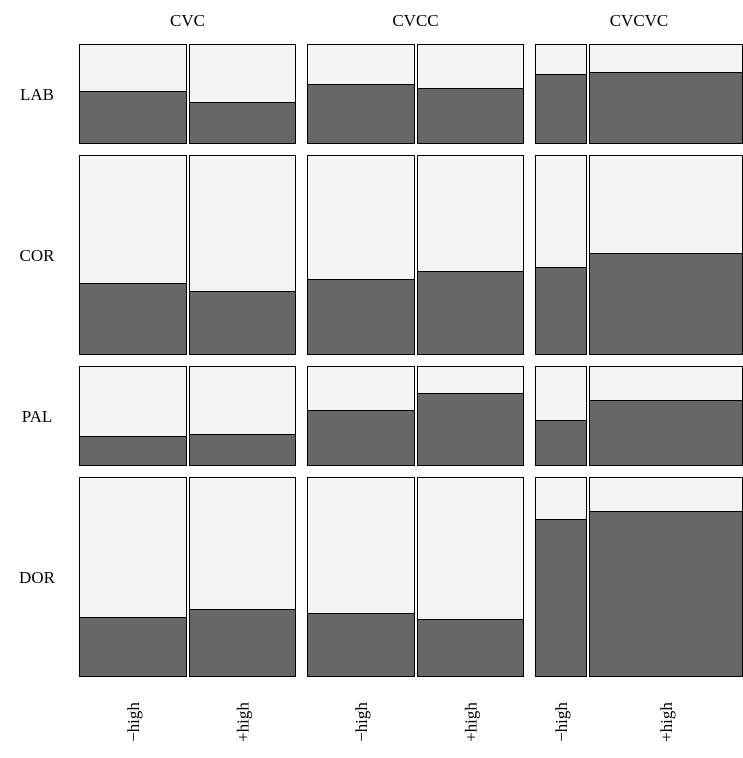 Image resolution: width=743 pixels, height=758 pixels. I want to click on subgroup-label-cvc-plus-high: +high, so click(243, 722).